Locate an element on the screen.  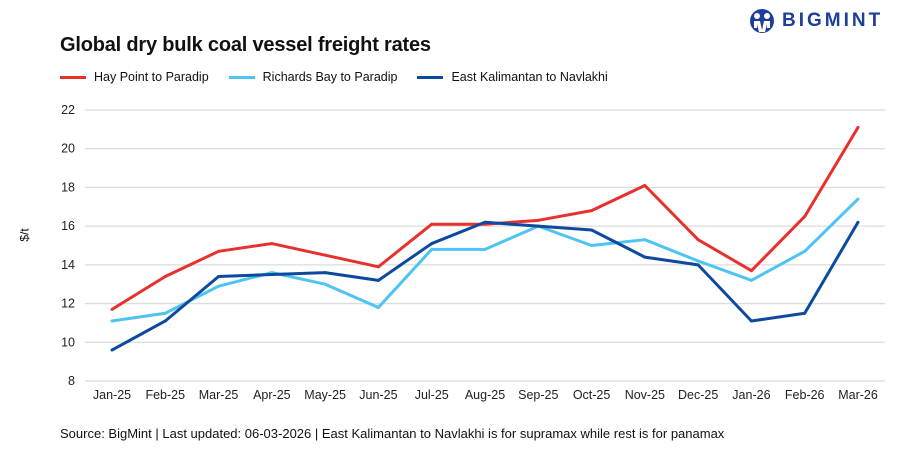
y-tick-label: 12 is located at coordinates (68, 304).